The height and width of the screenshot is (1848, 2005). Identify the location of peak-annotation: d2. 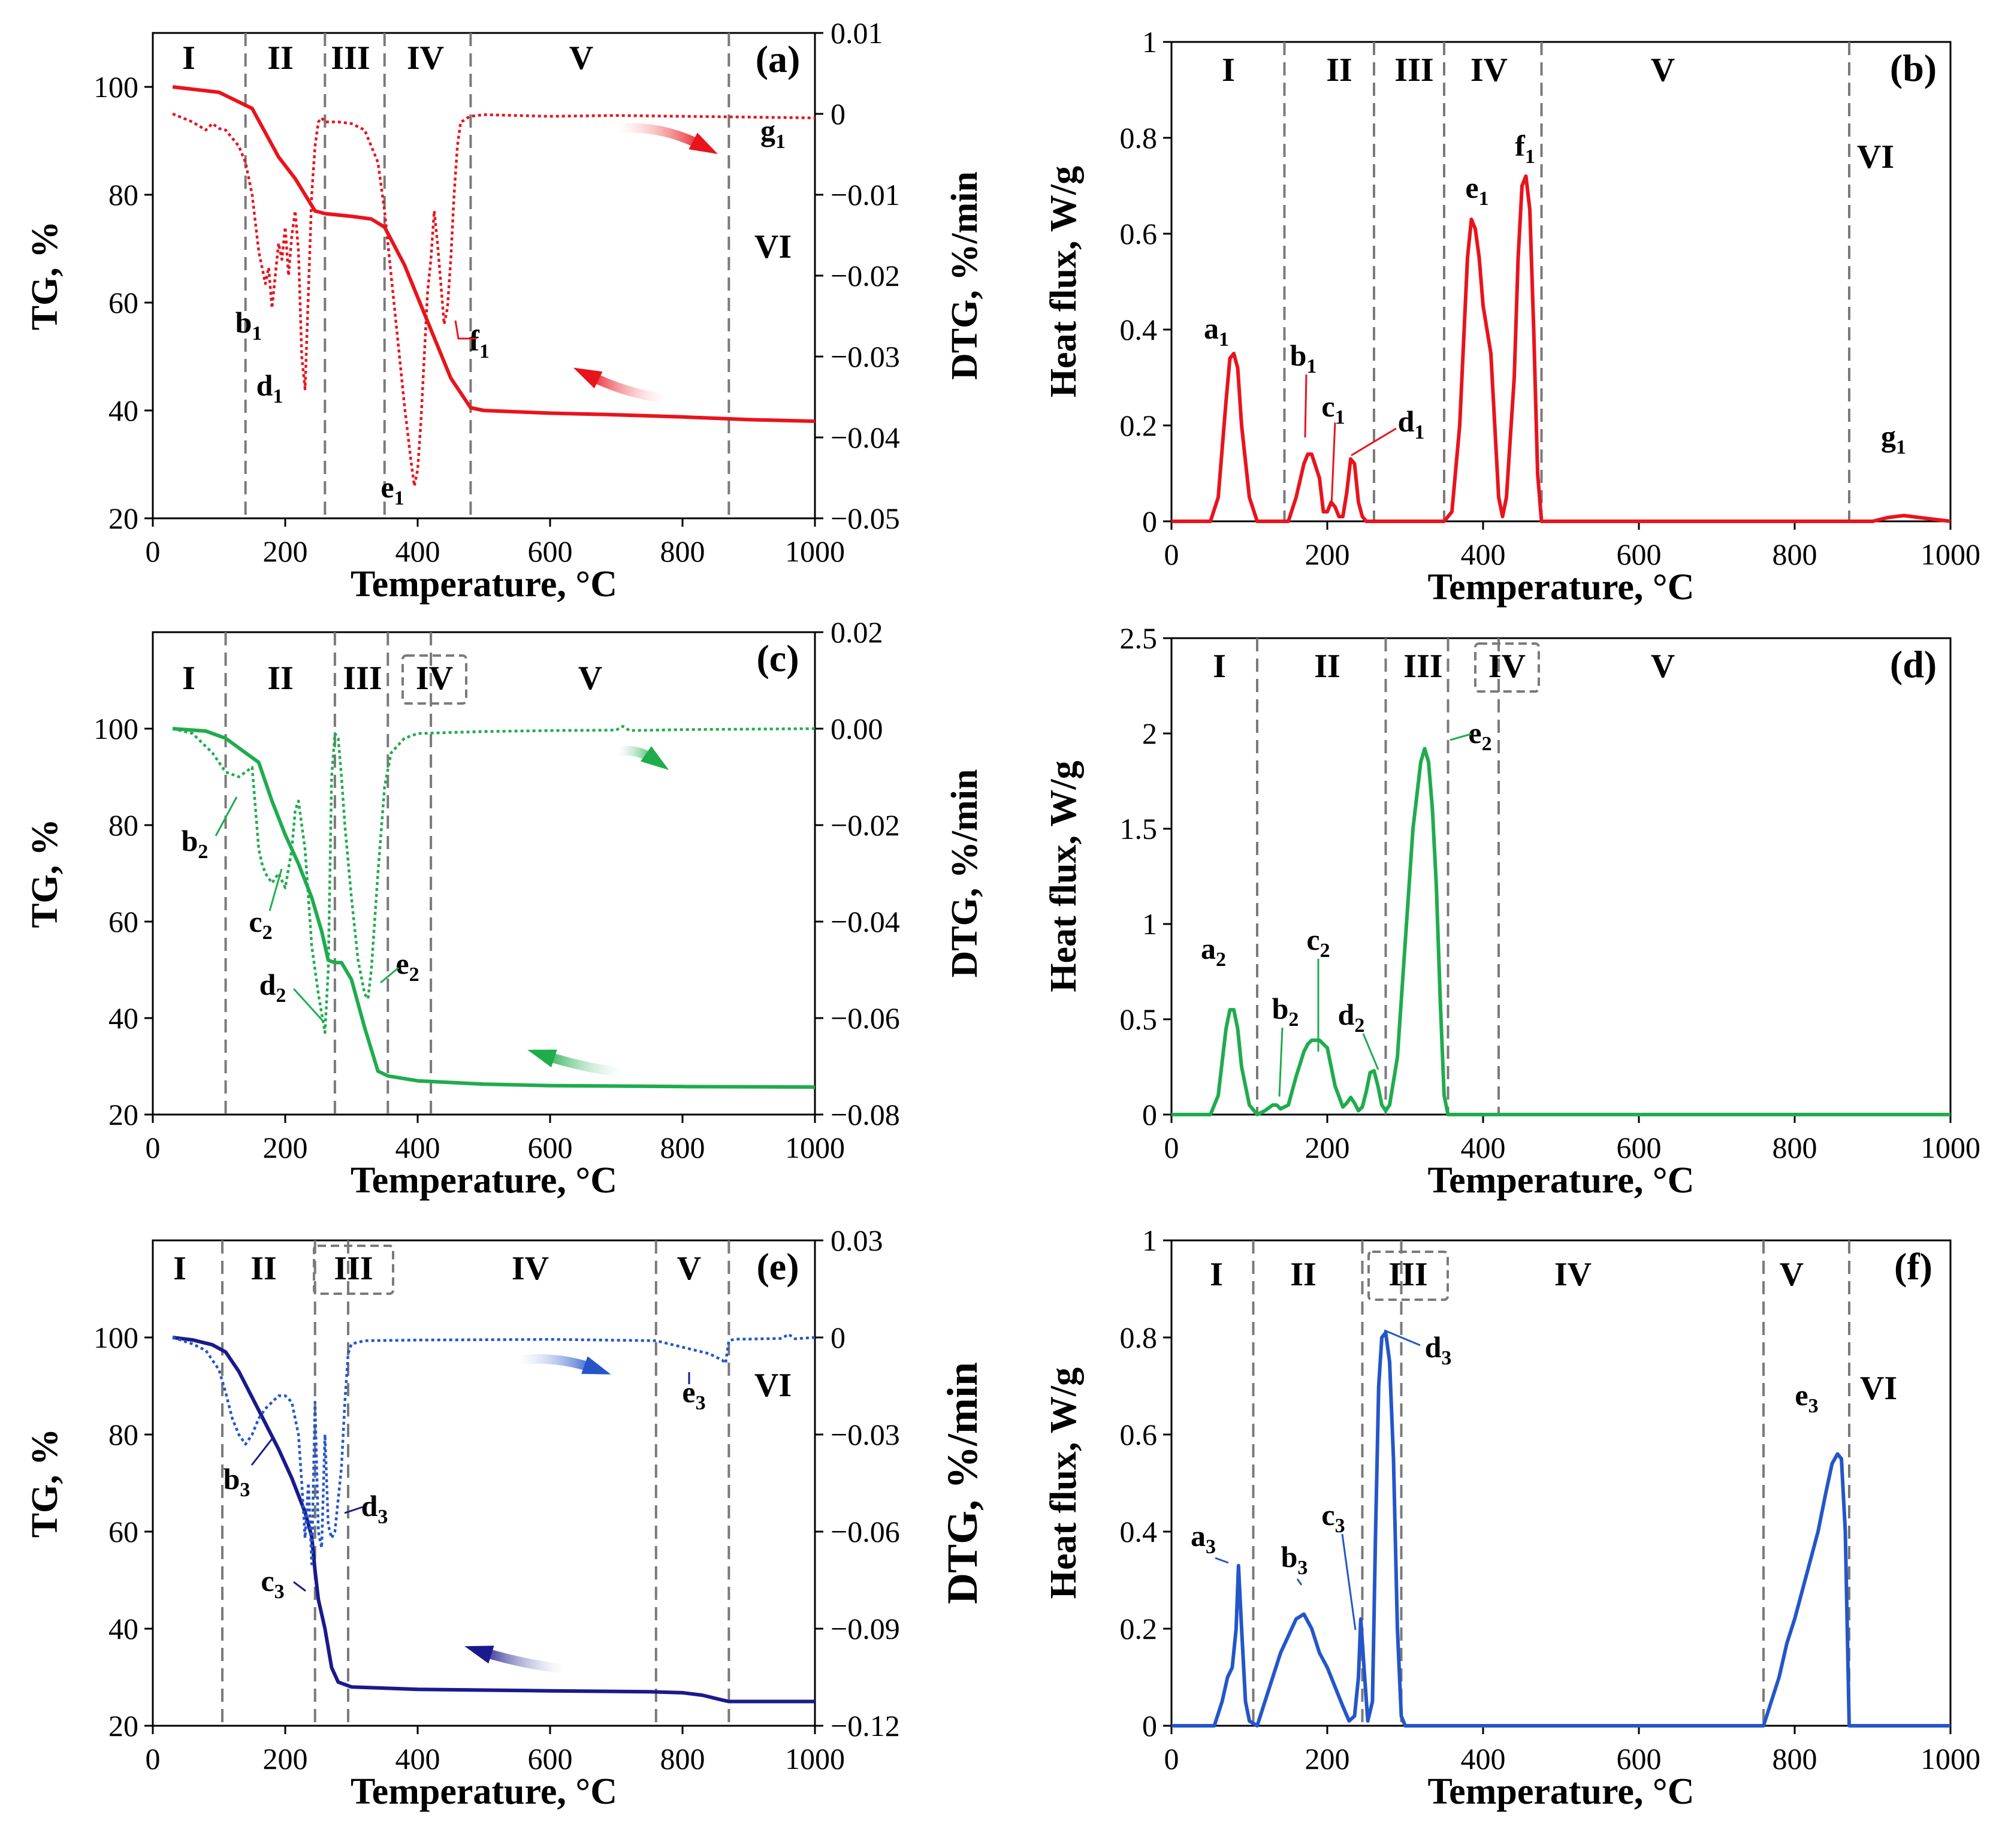
(272, 987).